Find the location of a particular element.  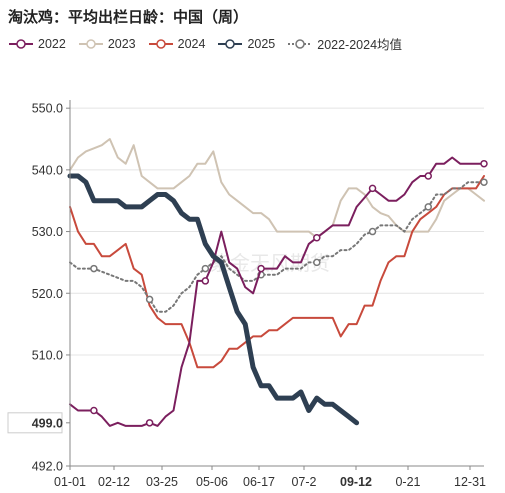

legend-item-2022-2024均值: 2022-2024均值 is located at coordinates (344, 43).